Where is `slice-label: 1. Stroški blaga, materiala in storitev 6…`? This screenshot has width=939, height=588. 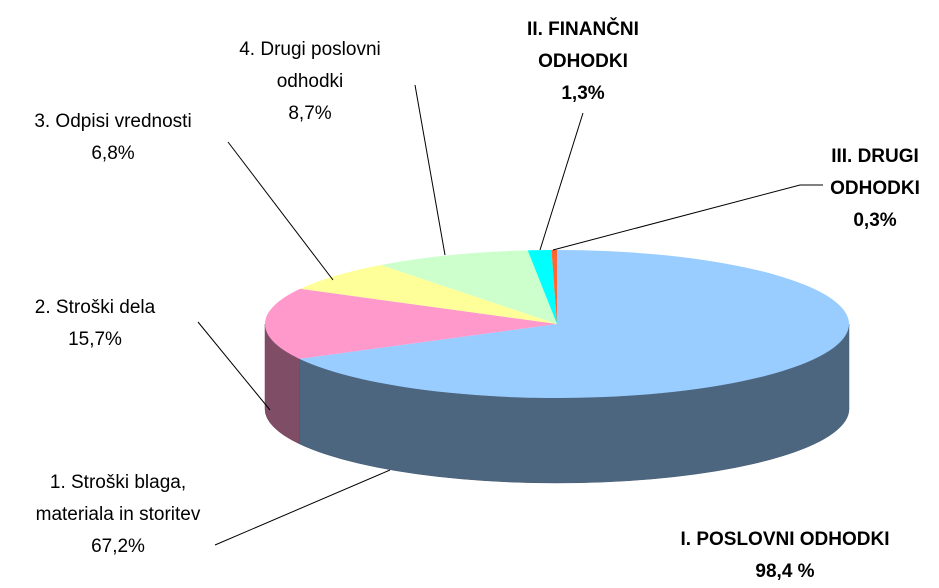
slice-label: 1. Stroški blaga, materiala in storitev 6… is located at coordinates (118, 515).